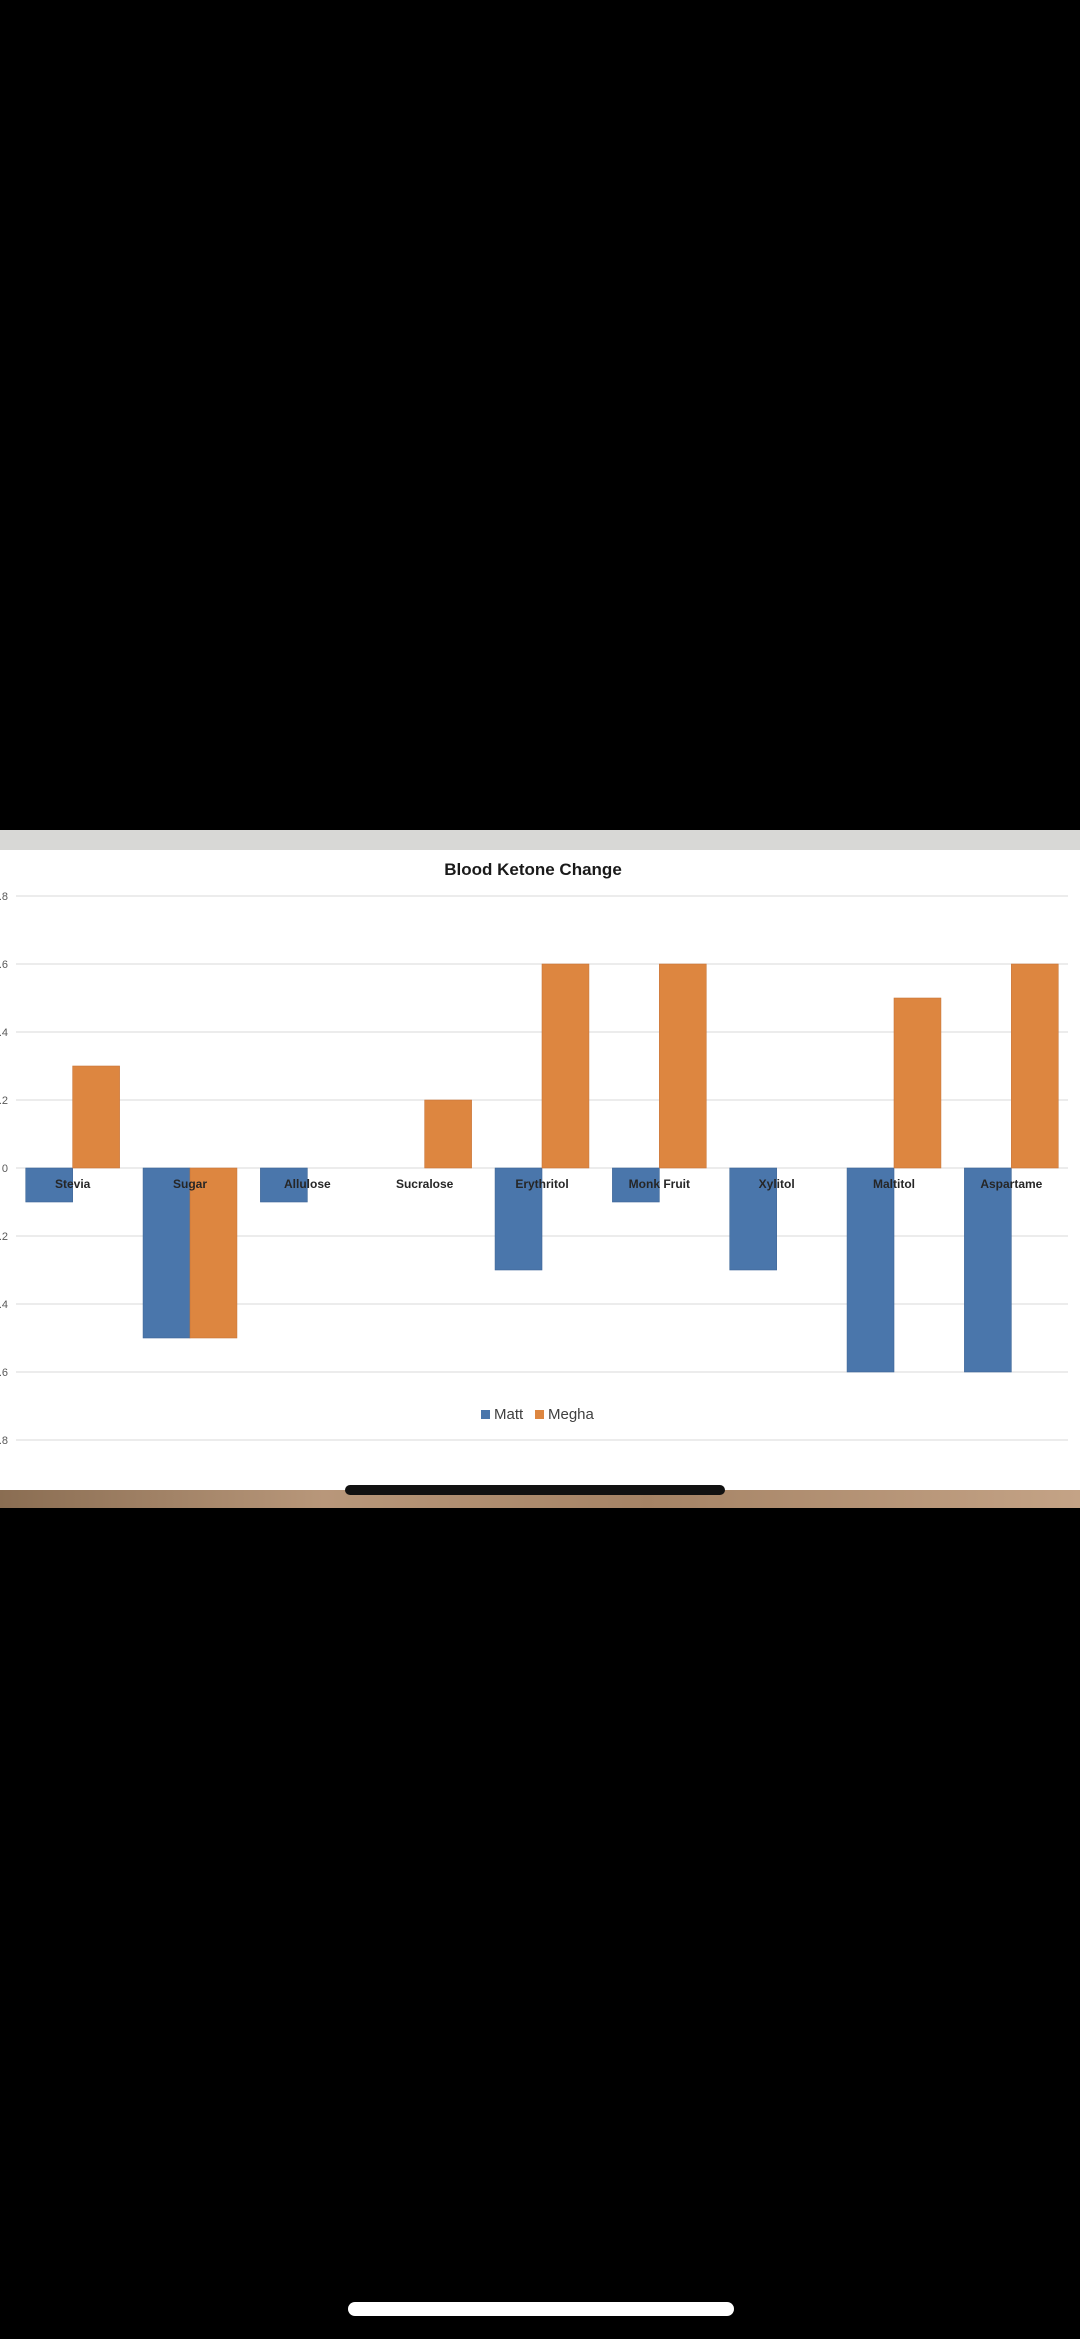 This screenshot has width=1080, height=2339. What do you see at coordinates (565, 1066) in the screenshot?
I see `bar-megha-erythritol` at bounding box center [565, 1066].